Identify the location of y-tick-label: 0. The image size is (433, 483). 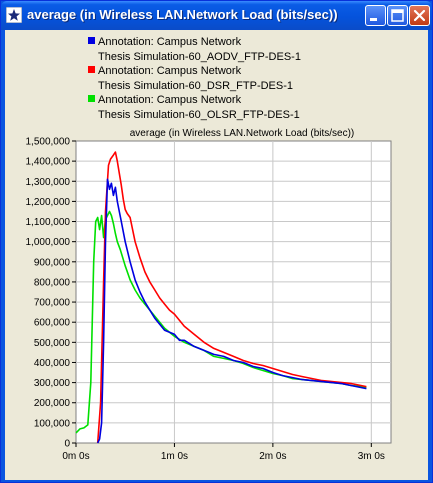
(67, 444).